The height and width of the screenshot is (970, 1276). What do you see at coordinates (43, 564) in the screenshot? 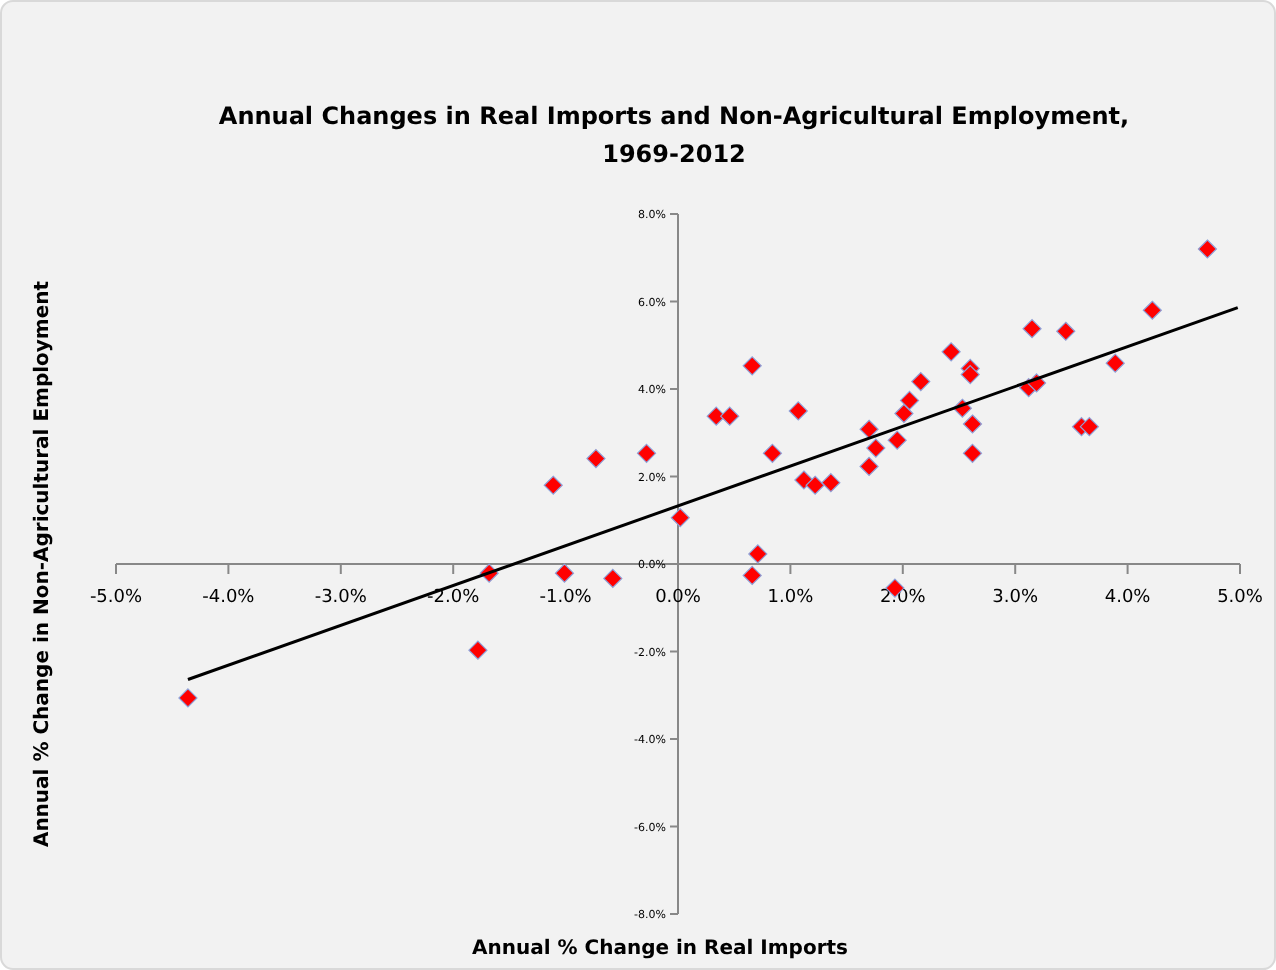
I see `y-axis-title: Annual % Change in Non-Agricultural Employment` at bounding box center [43, 564].